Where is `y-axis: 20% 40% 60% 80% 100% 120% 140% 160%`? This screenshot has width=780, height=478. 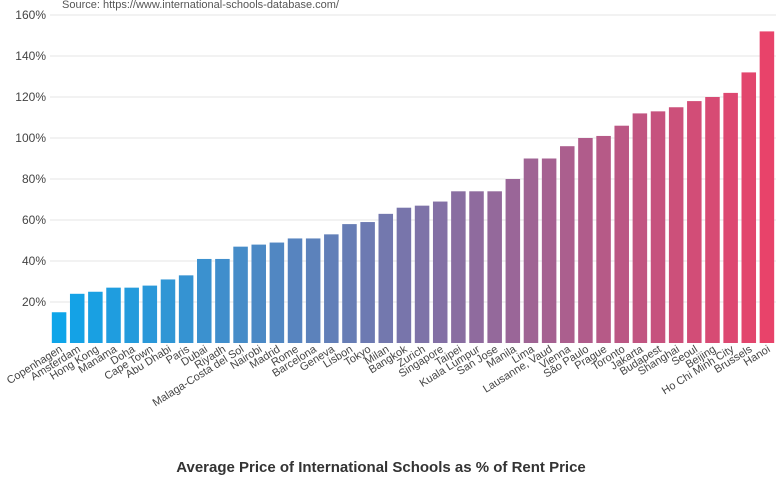 y-axis: 20% 40% 60% 80% 100% 120% 140% 160% is located at coordinates (30, 158).